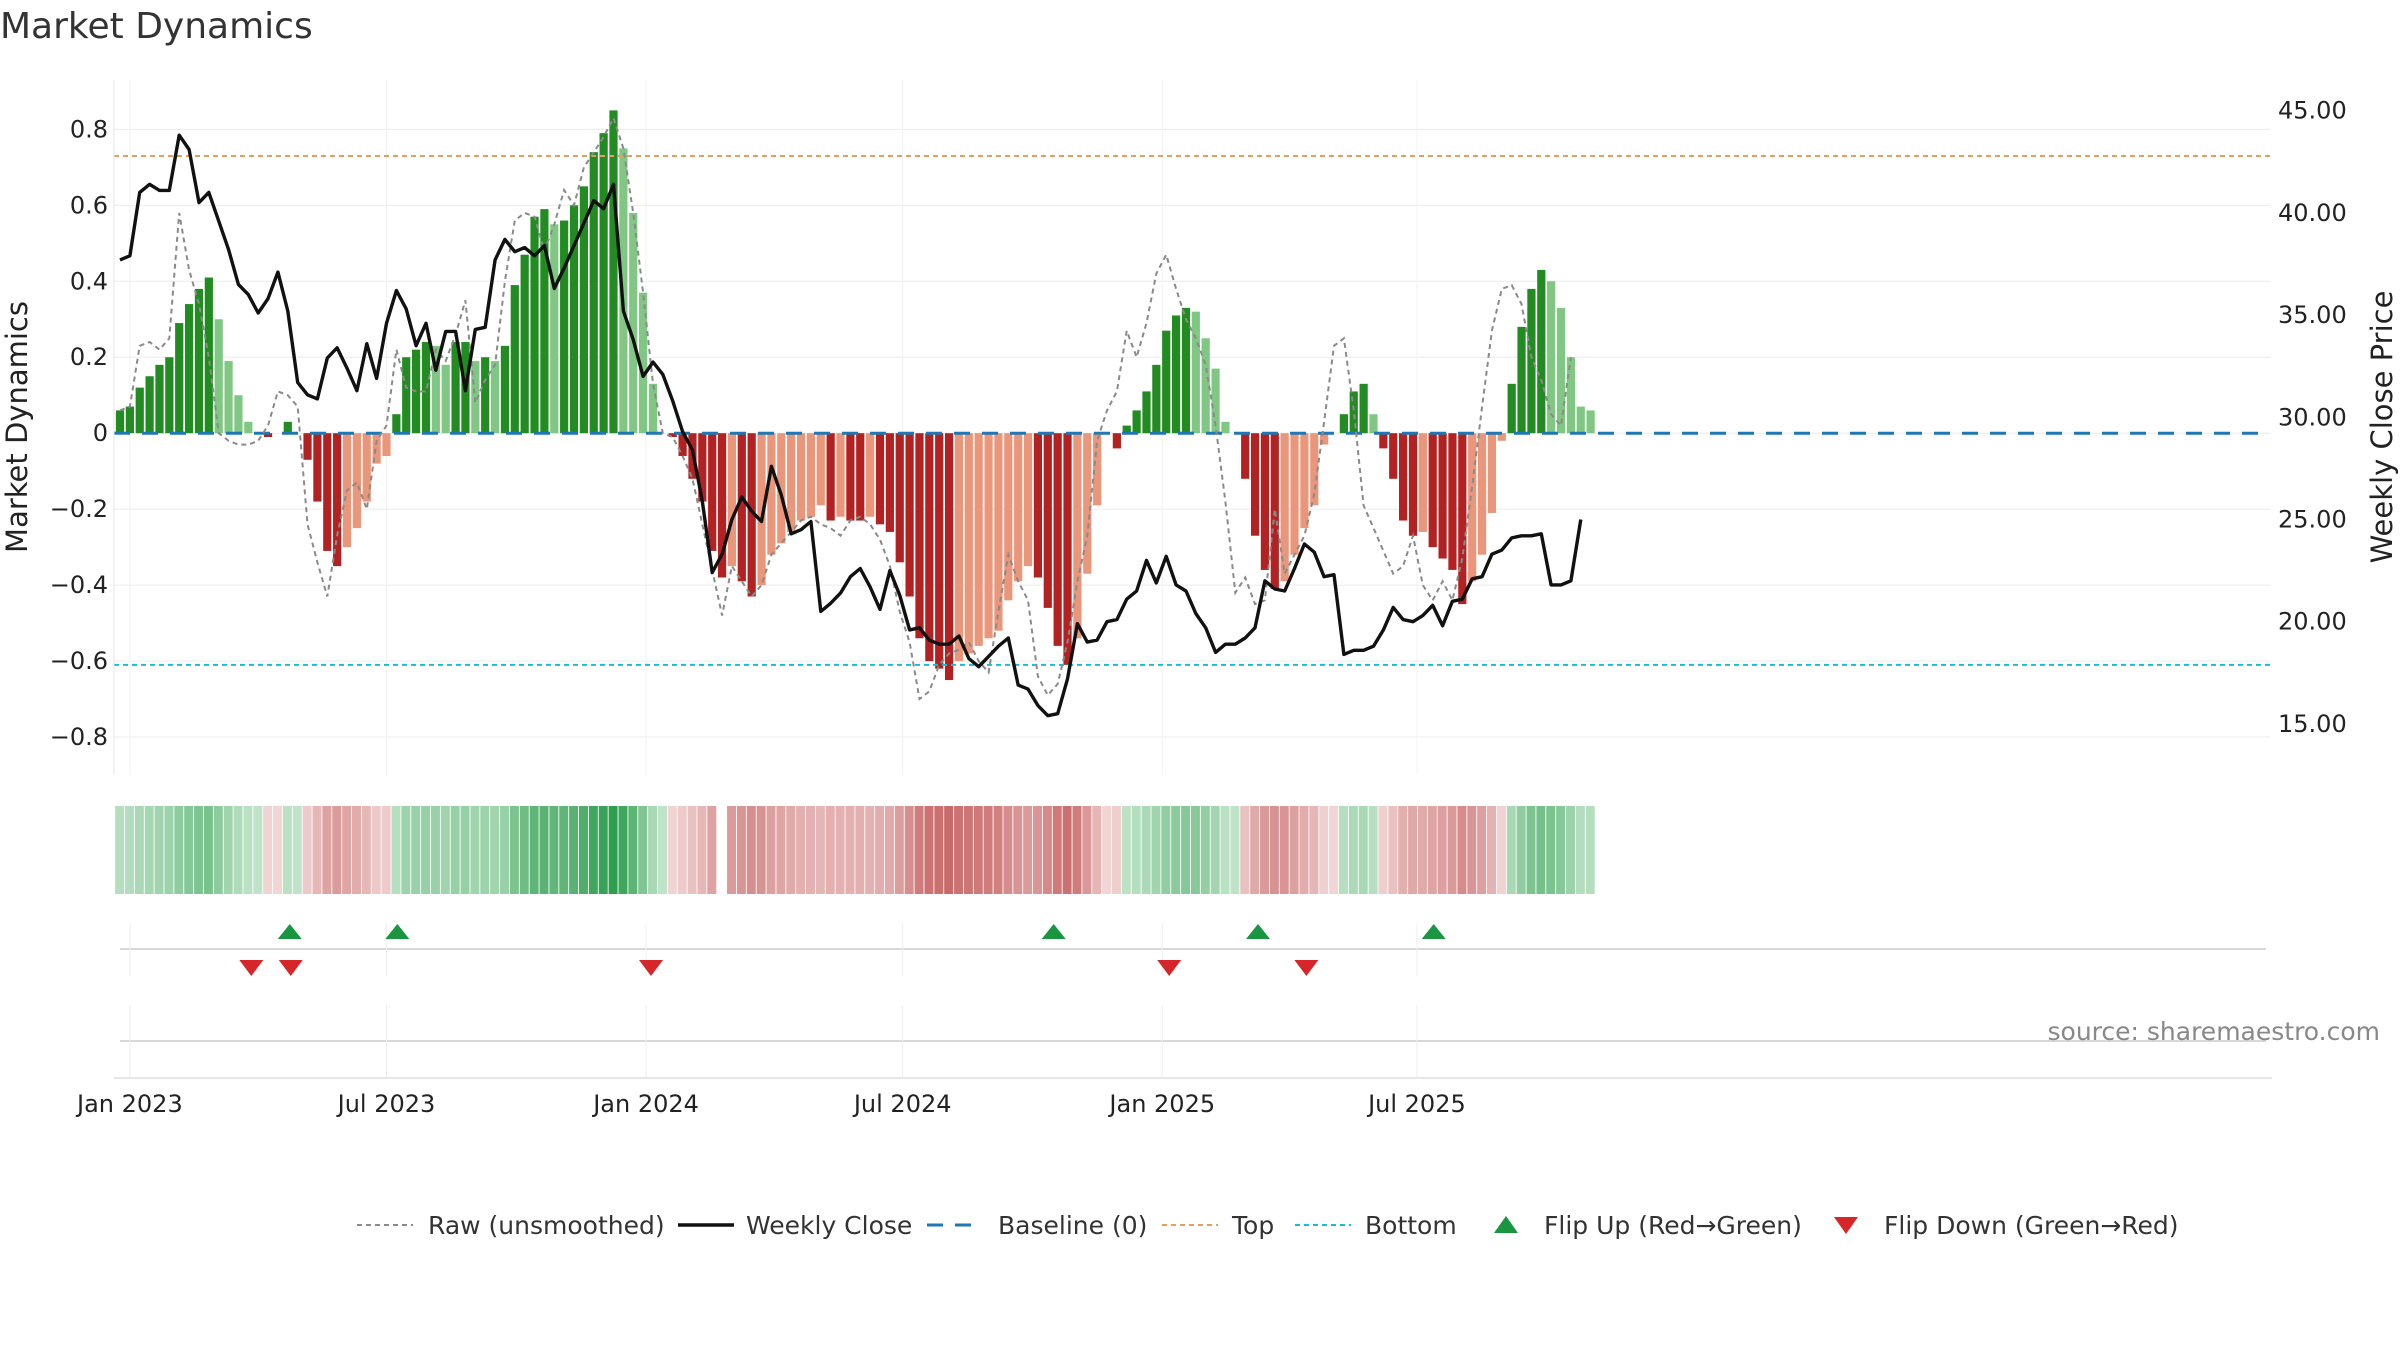  Describe the element at coordinates (2312, 622) in the screenshot. I see `right-tick-label: 20.00` at that location.